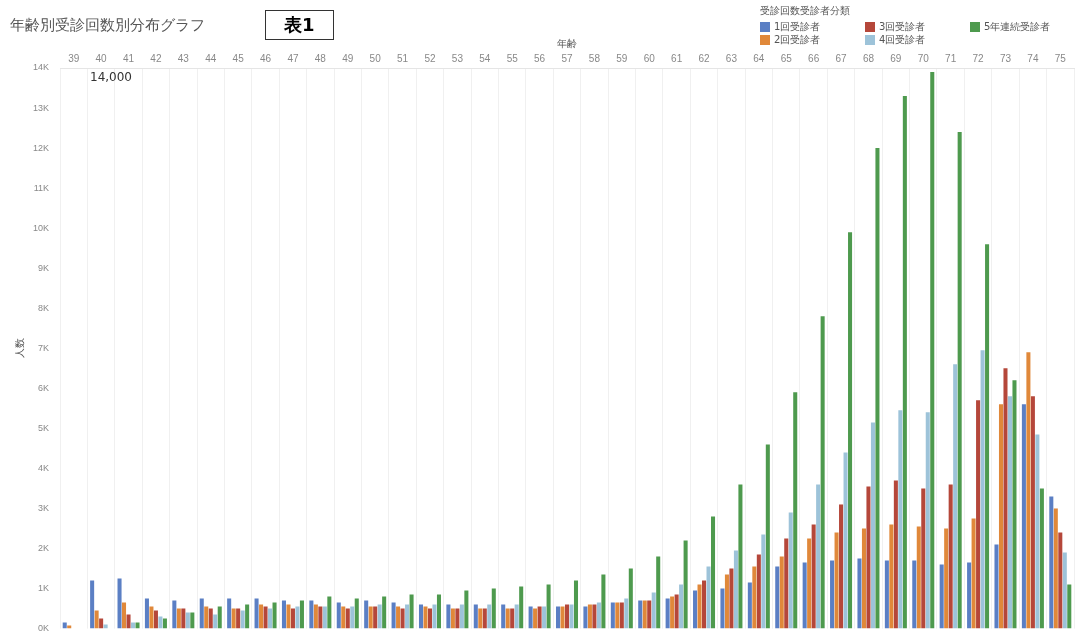 The image size is (1076, 637). What do you see at coordinates (44, 548) in the screenshot?
I see `y-tick-label: 2K` at bounding box center [44, 548].